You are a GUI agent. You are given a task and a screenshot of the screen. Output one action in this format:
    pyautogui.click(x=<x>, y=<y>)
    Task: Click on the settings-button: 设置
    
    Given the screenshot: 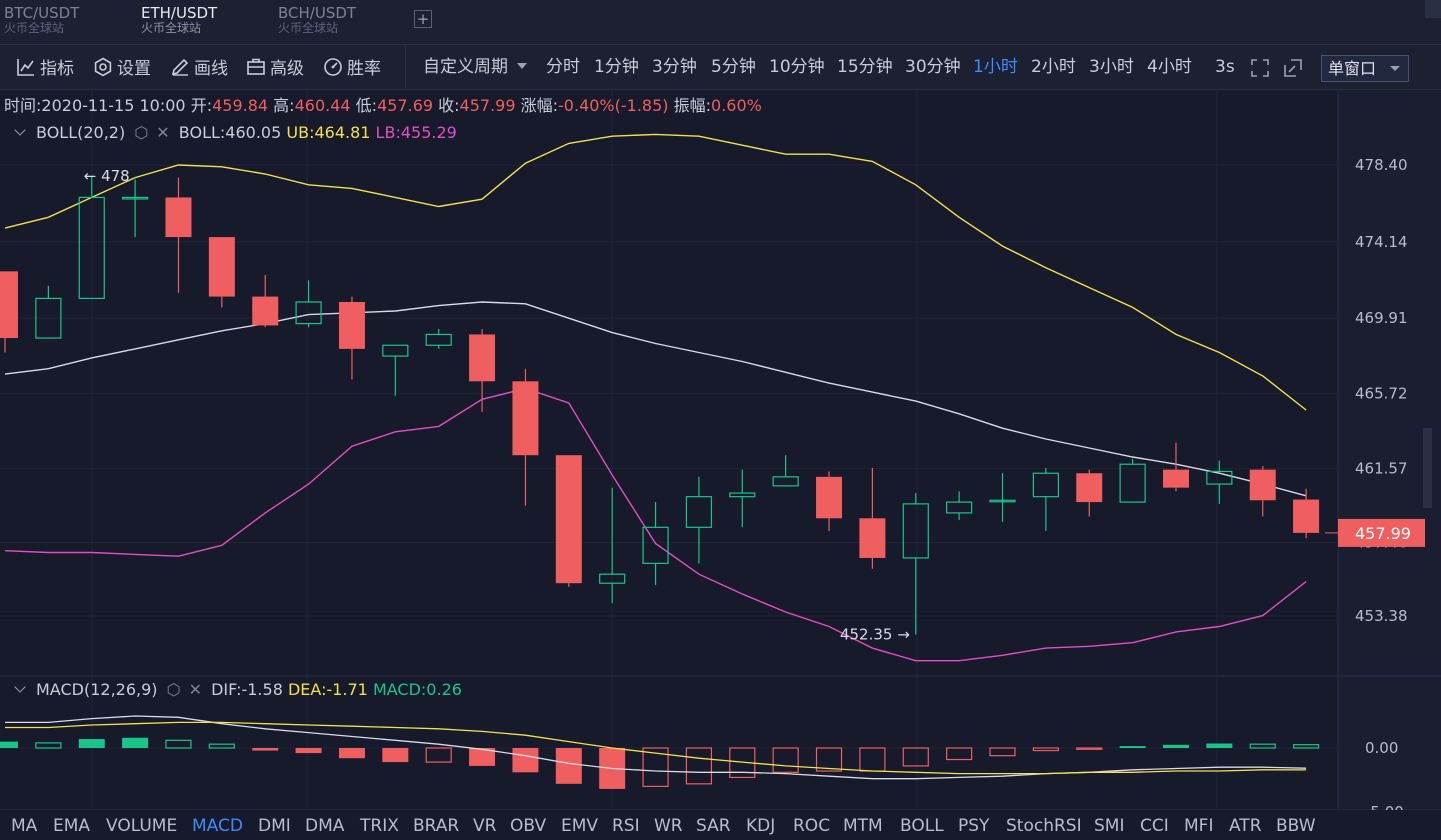 What is the action you would take?
    pyautogui.click(x=122, y=68)
    